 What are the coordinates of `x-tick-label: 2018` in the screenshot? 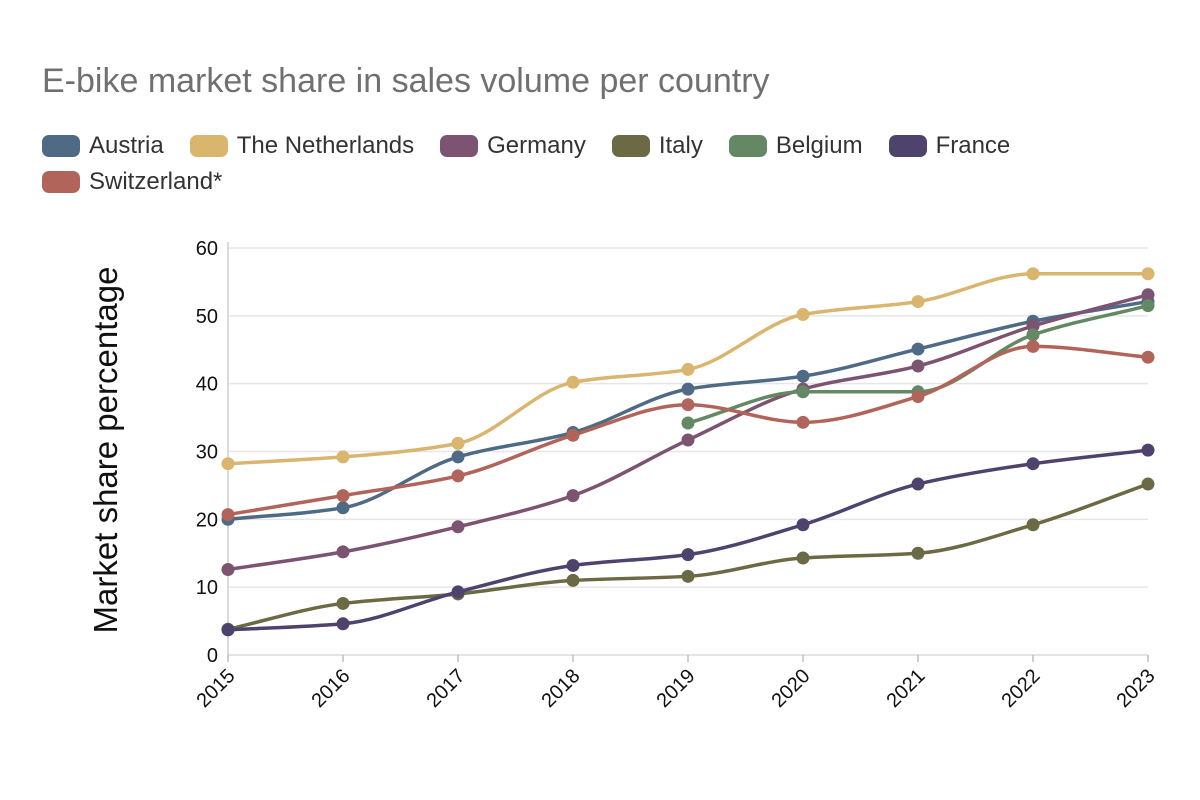 It's located at (561, 688).